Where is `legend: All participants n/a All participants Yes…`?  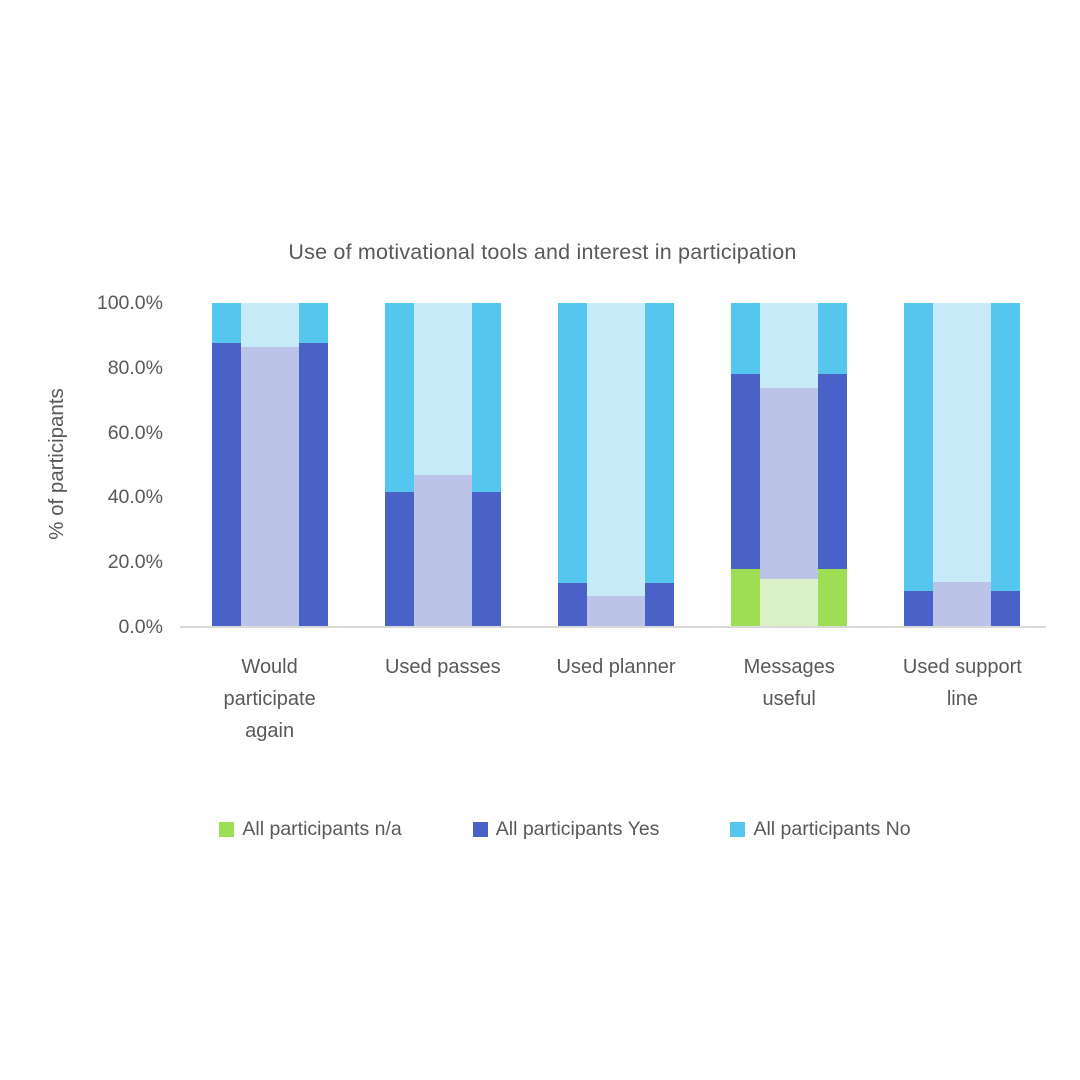 legend: All participants n/a All participants Yes… is located at coordinates (565, 829).